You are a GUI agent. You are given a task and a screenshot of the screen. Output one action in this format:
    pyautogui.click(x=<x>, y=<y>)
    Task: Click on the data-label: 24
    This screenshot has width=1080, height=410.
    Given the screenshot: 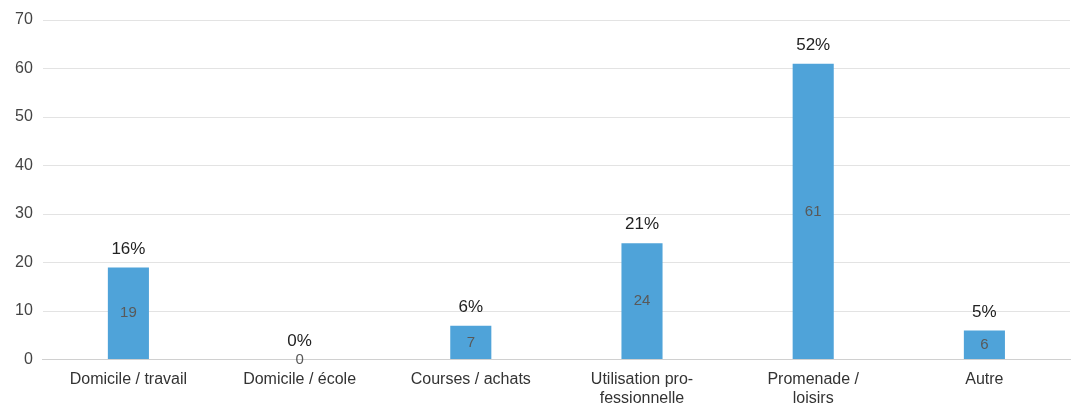 What is the action you would take?
    pyautogui.click(x=642, y=300)
    